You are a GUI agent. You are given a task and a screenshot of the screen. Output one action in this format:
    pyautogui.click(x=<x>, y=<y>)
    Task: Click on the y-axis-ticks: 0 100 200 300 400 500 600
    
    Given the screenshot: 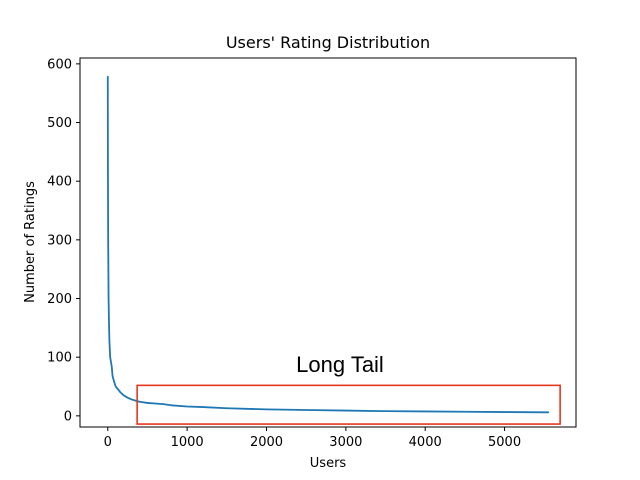 What is the action you would take?
    pyautogui.click(x=63, y=240)
    